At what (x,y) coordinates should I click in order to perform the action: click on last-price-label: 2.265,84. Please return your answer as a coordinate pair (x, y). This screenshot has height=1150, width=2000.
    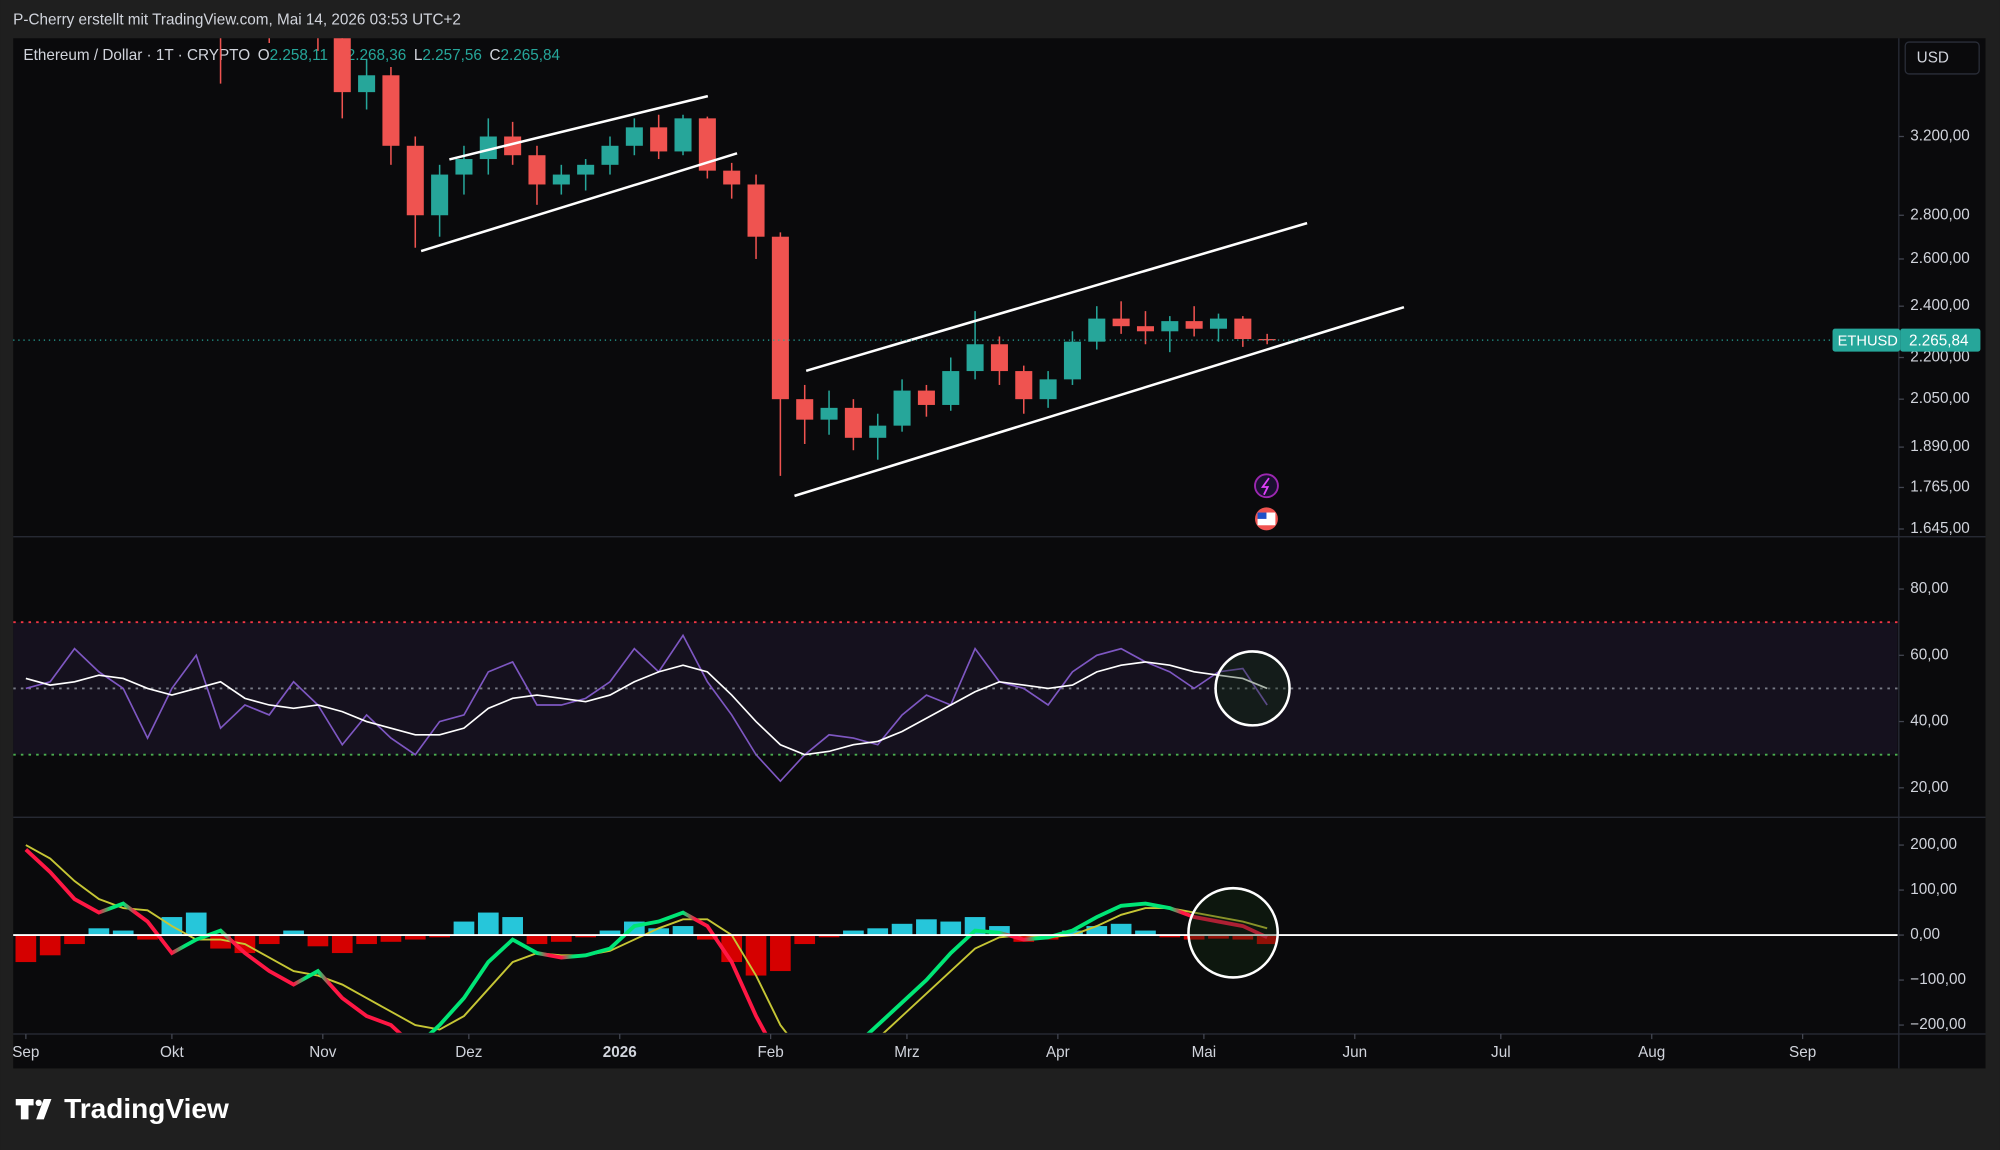
    Looking at the image, I should click on (1939, 340).